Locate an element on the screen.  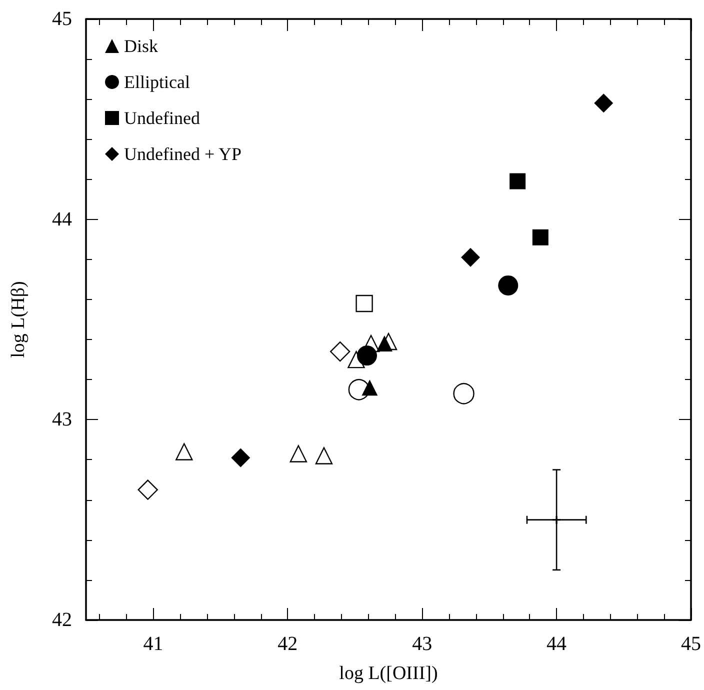
x-tick-label: 44 is located at coordinates (556, 644).